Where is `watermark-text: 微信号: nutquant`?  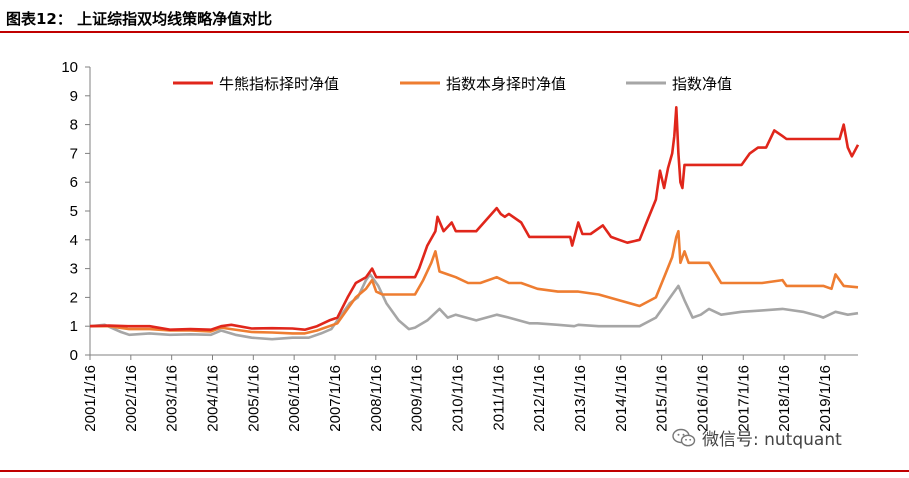
watermark-text: 微信号: nutquant is located at coordinates (772, 440).